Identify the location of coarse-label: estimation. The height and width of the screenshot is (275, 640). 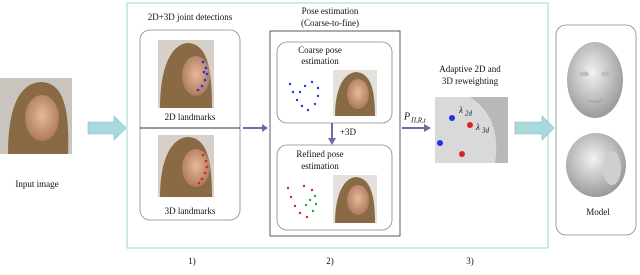
(320, 61).